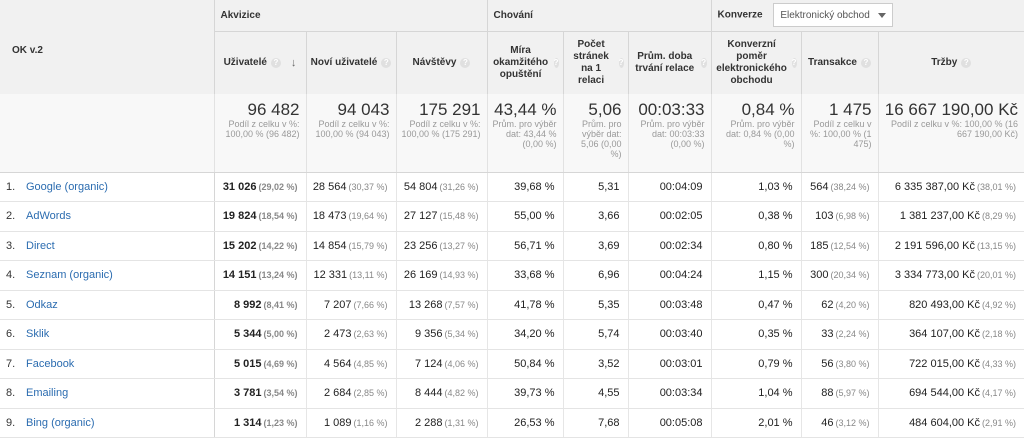 This screenshot has width=1024, height=438. I want to click on users-value: 31 026, so click(239, 186).